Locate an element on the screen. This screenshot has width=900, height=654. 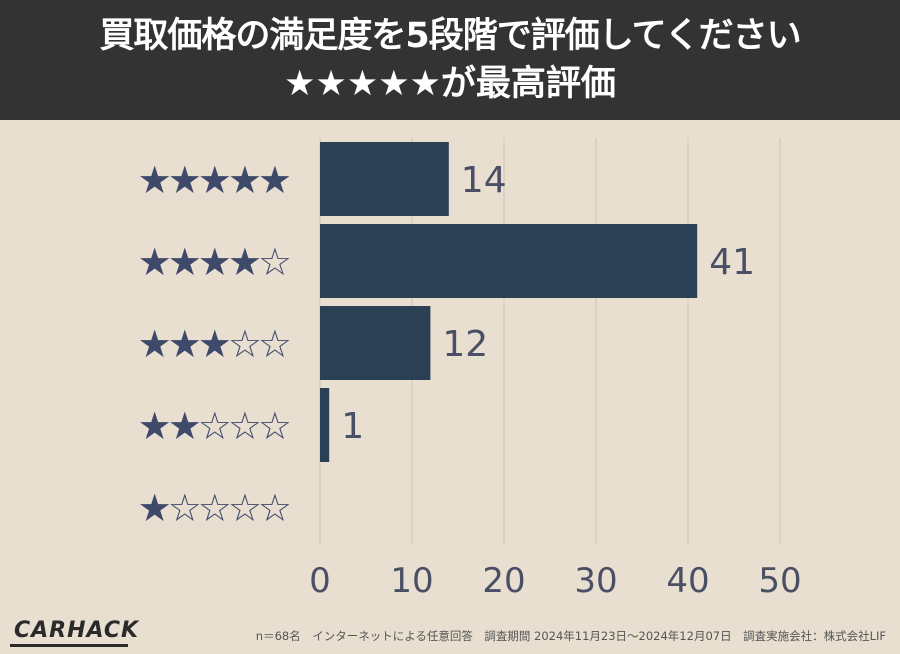
data-label: 41 is located at coordinates (732, 262).